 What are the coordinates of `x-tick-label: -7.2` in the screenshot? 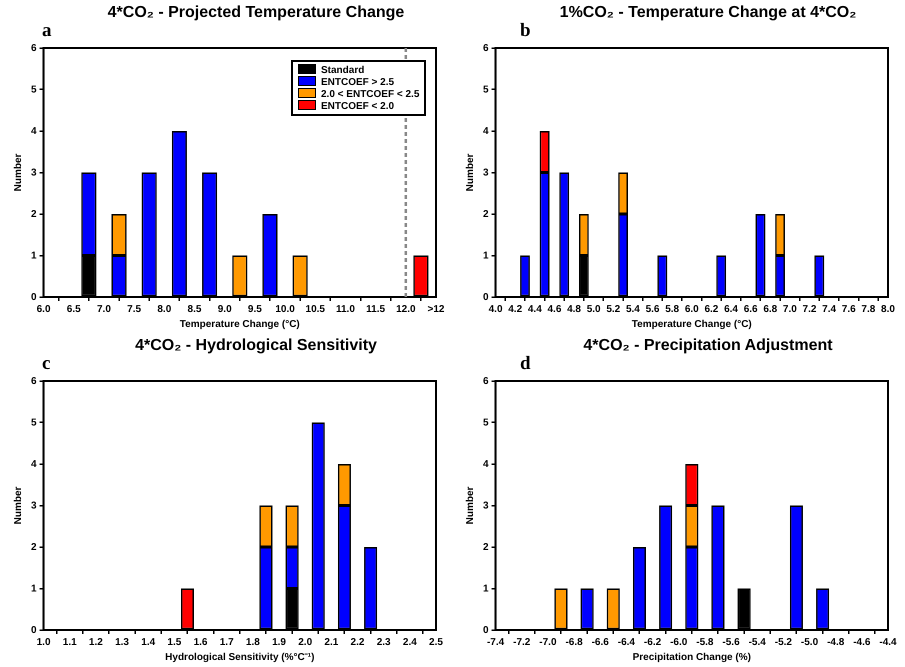 It's located at (522, 642).